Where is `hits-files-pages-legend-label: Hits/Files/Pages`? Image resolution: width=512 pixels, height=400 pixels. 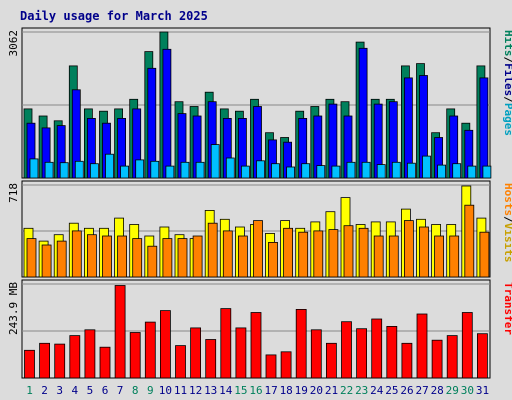 hits-files-pages-legend-label: Hits/Files/Pages is located at coordinates (507, 83).